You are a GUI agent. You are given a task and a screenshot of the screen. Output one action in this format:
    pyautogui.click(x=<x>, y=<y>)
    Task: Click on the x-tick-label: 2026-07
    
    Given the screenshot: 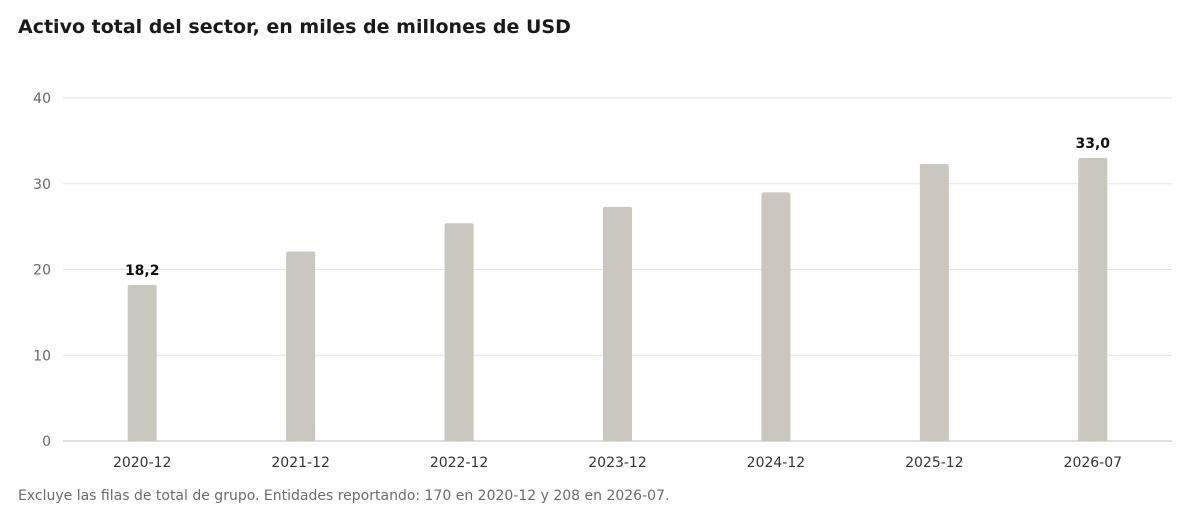 What is the action you would take?
    pyautogui.click(x=1093, y=463)
    